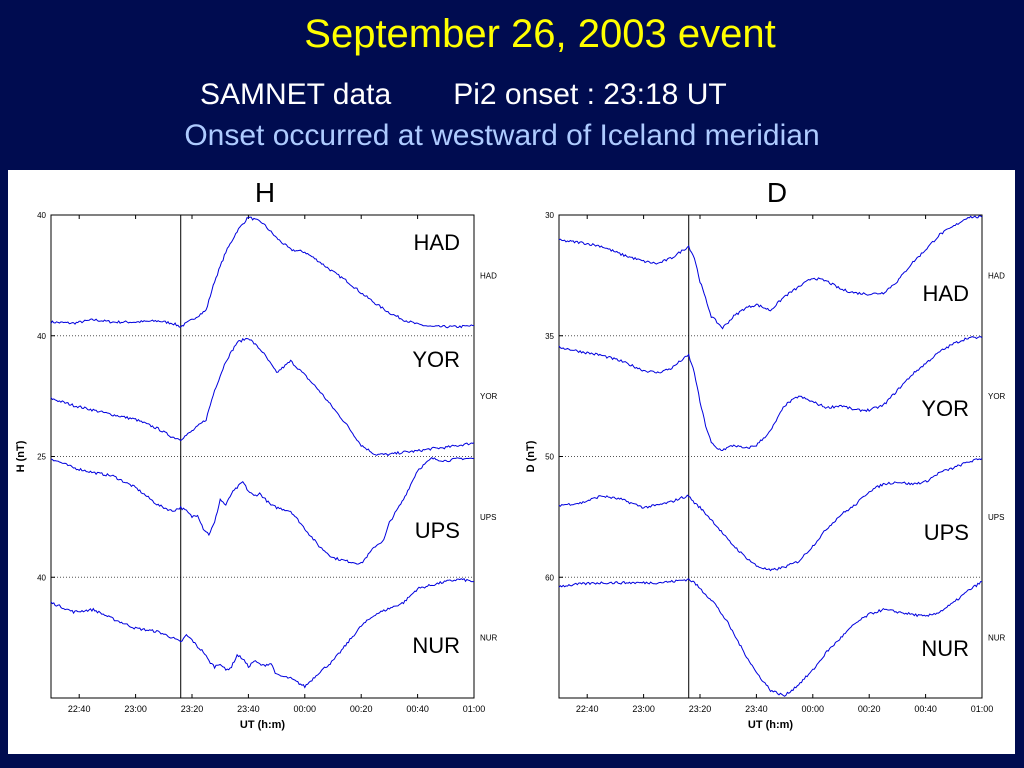  Describe the element at coordinates (265, 192) in the screenshot. I see `component-title-h: H` at that location.